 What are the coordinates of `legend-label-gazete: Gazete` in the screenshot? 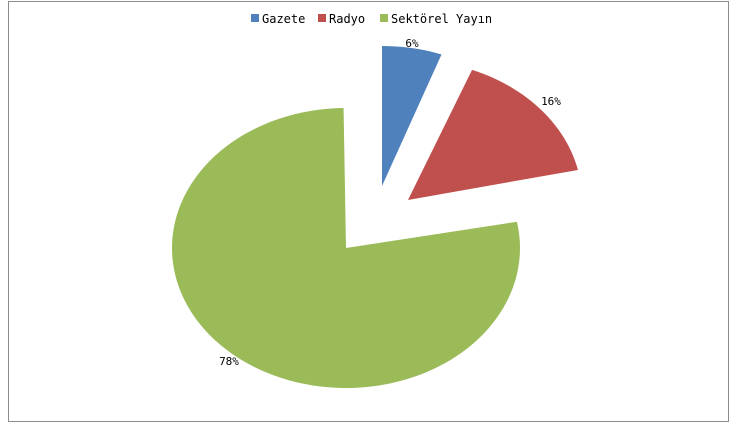 It's located at (283, 19).